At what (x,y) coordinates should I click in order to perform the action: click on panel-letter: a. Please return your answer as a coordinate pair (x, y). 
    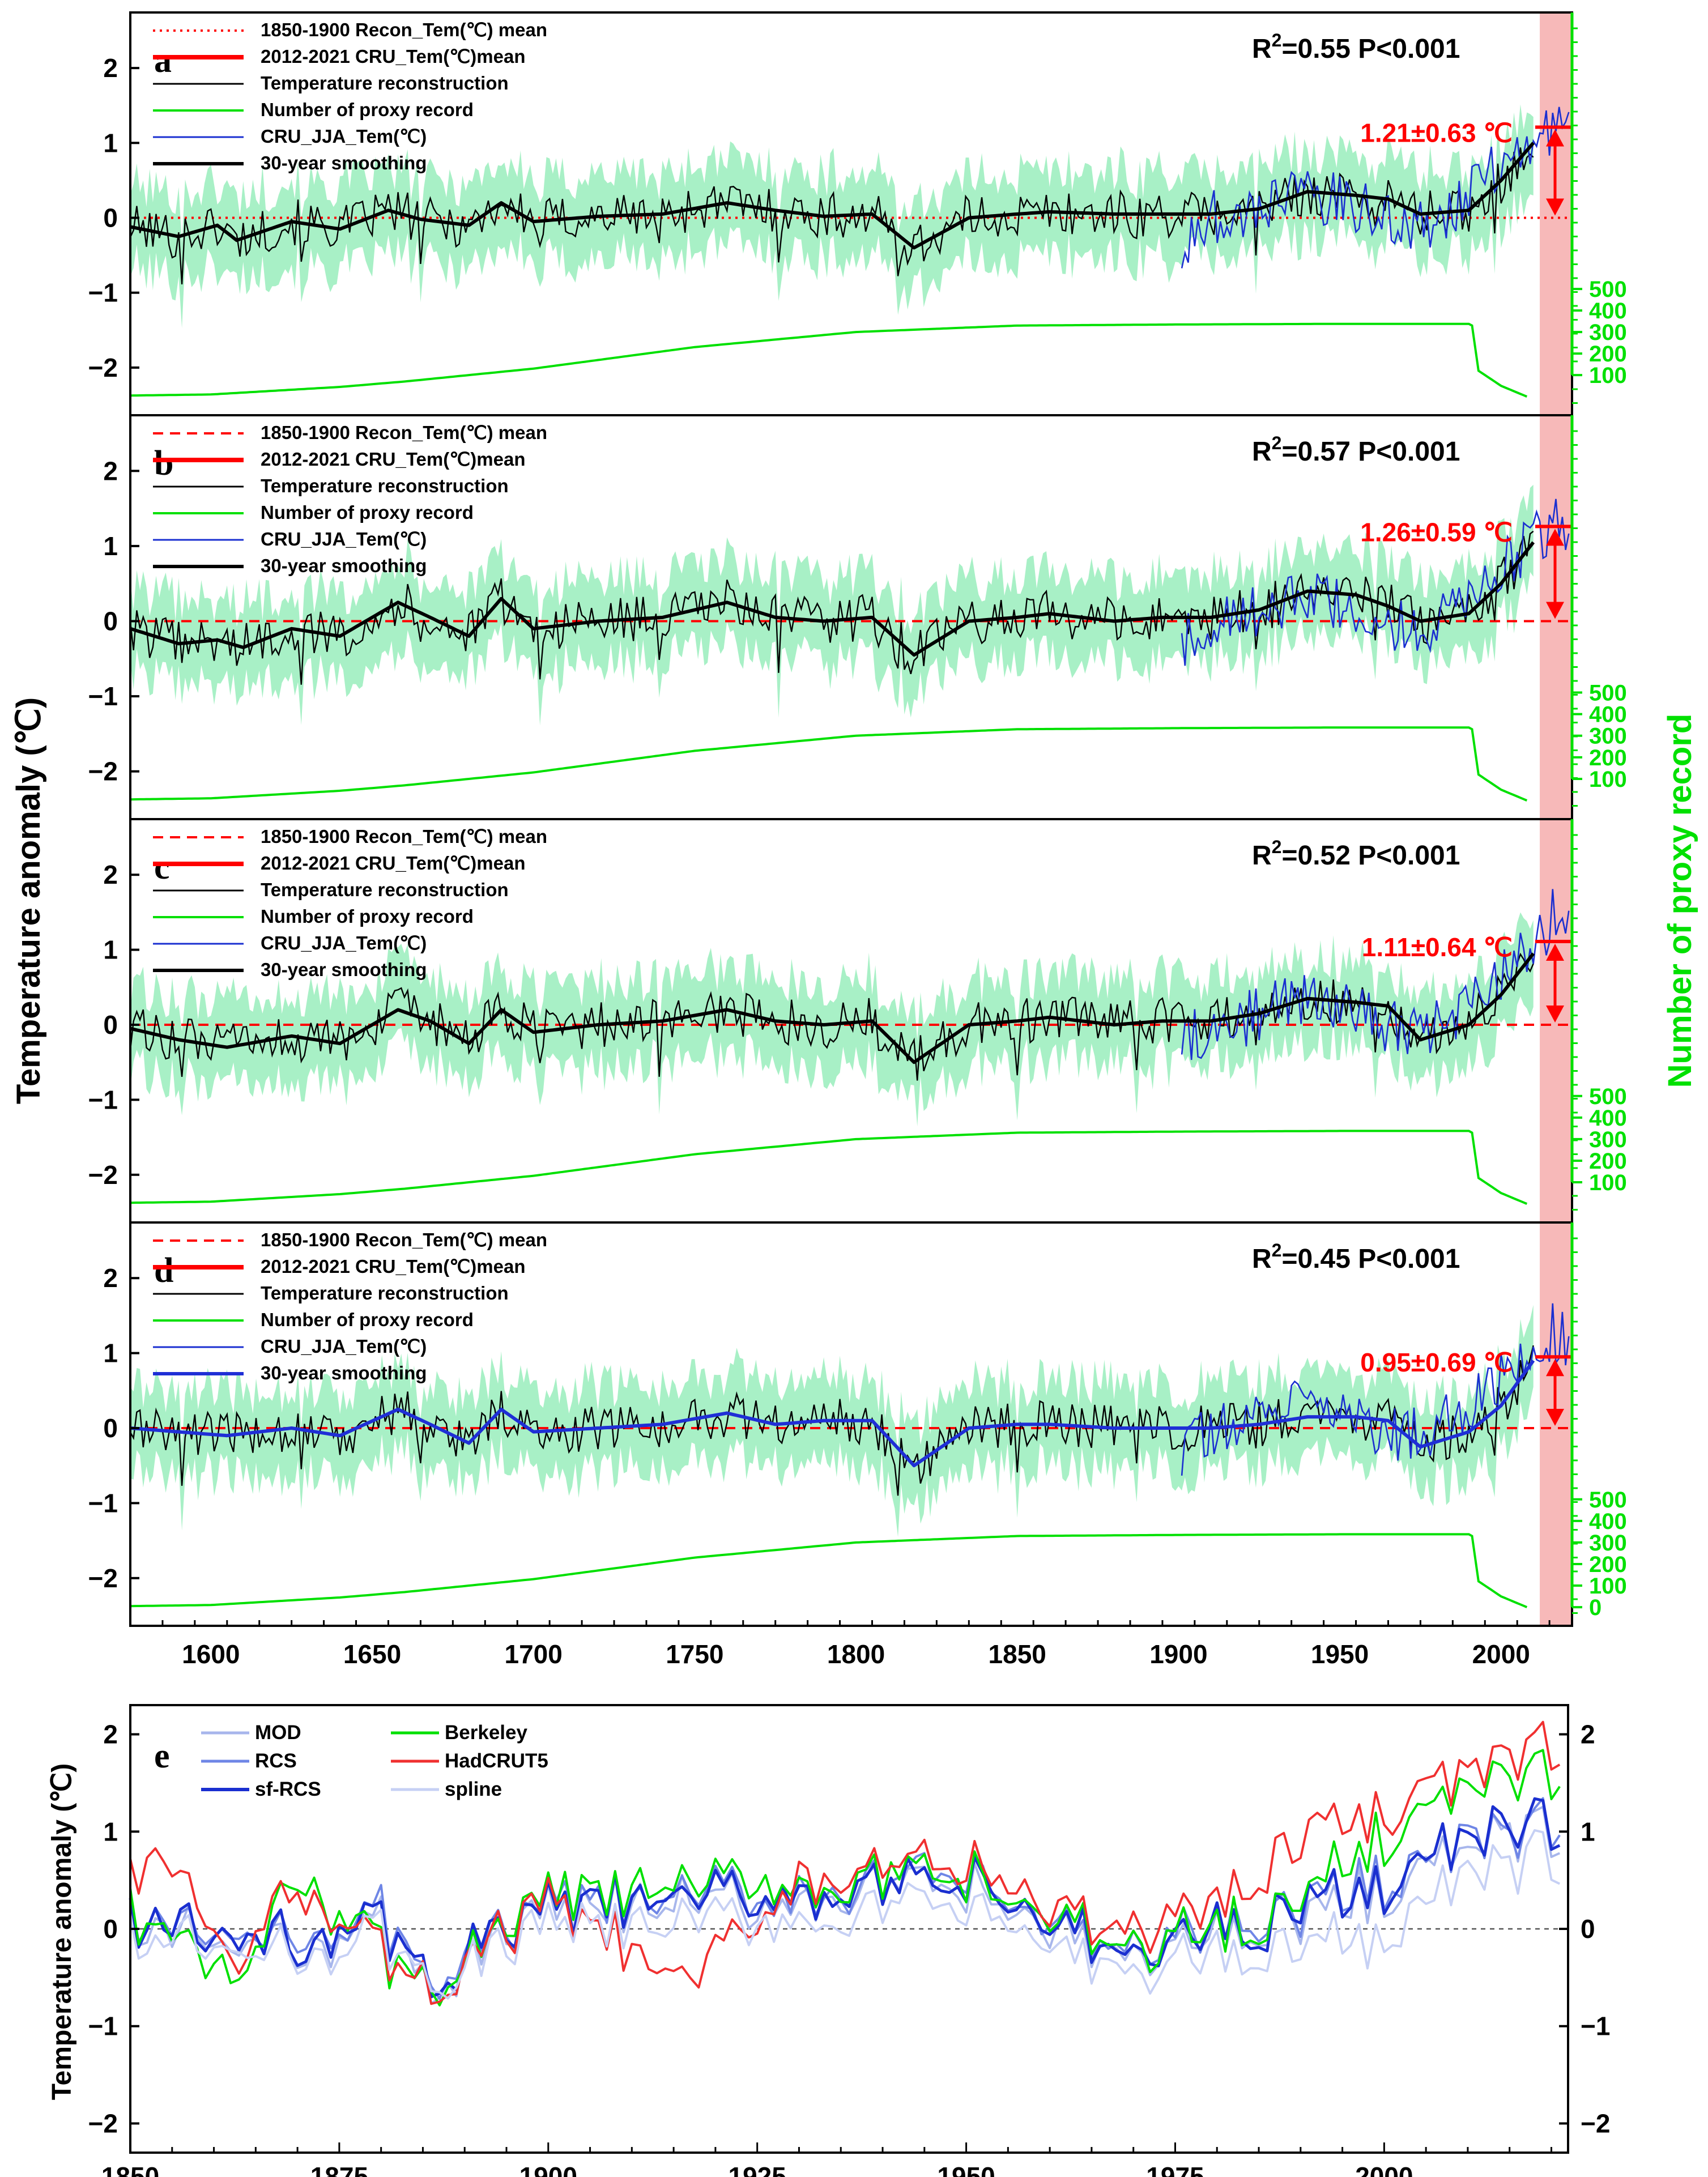
    Looking at the image, I should click on (163, 60).